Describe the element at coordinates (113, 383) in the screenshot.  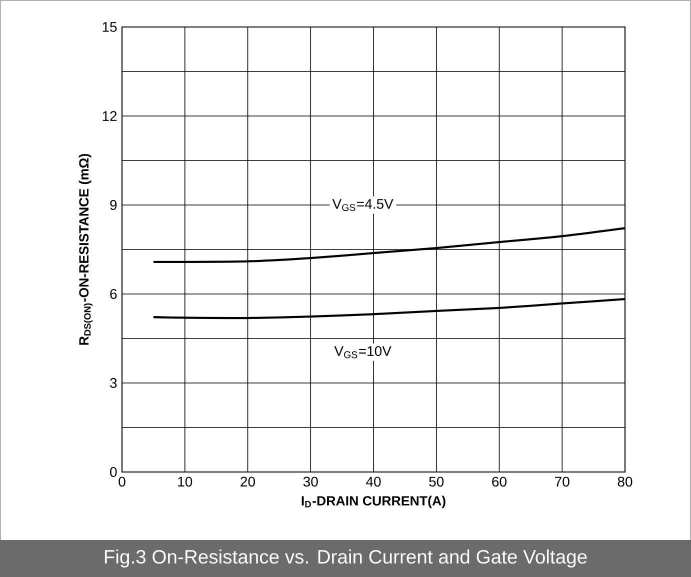
I see `y-tick-label: 3` at that location.